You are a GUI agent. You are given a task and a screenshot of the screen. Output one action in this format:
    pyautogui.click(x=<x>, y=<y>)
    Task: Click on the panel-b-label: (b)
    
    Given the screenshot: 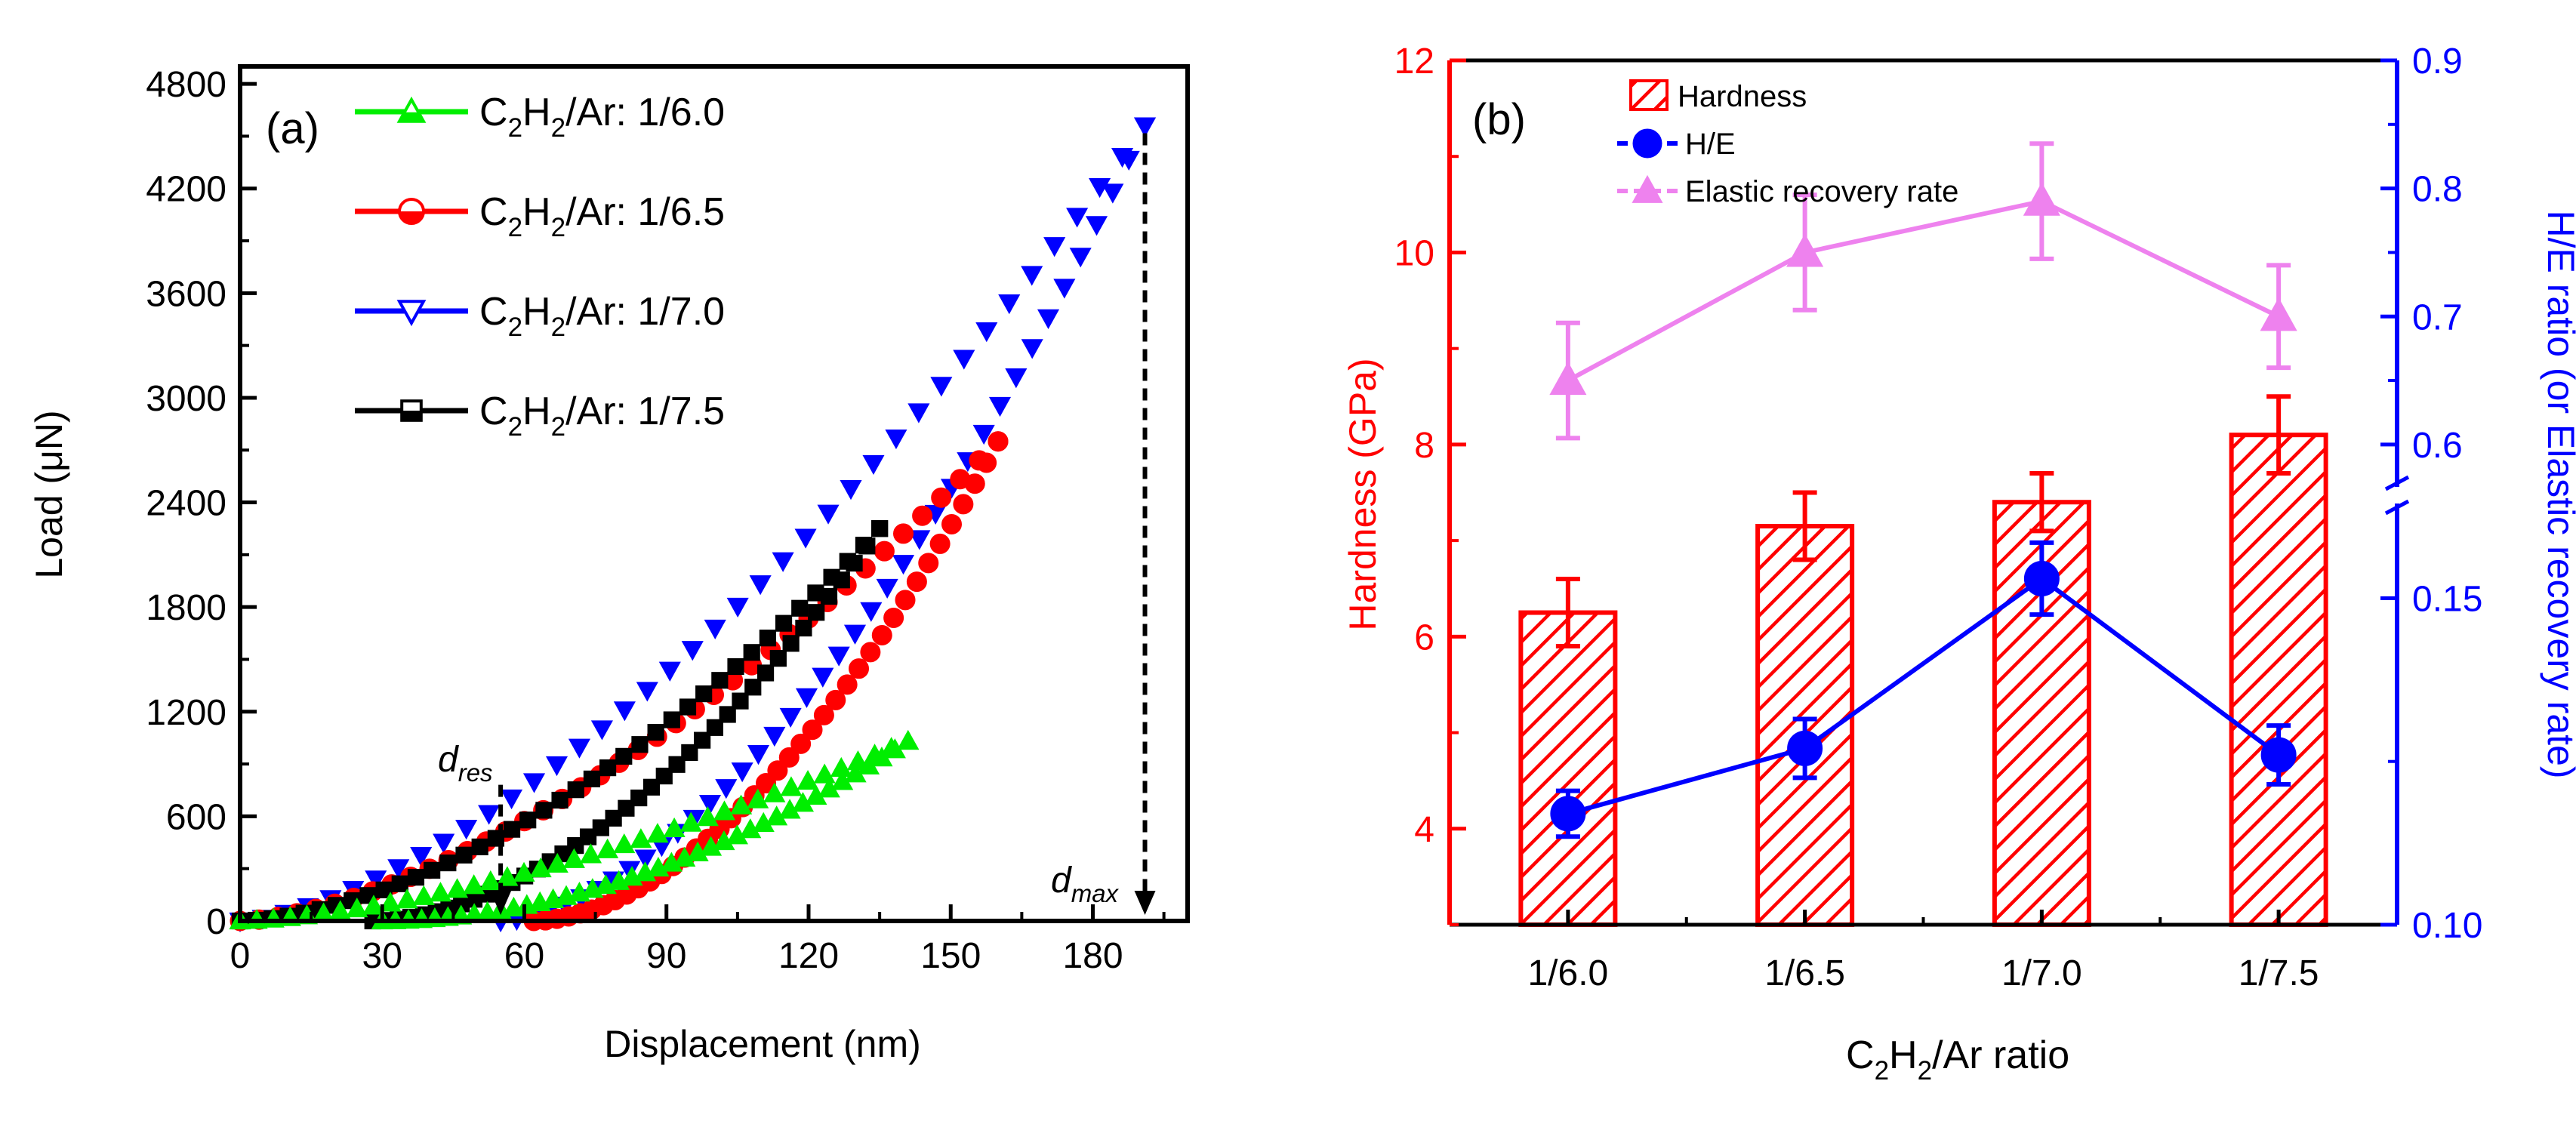 What is the action you would take?
    pyautogui.click(x=1499, y=120)
    